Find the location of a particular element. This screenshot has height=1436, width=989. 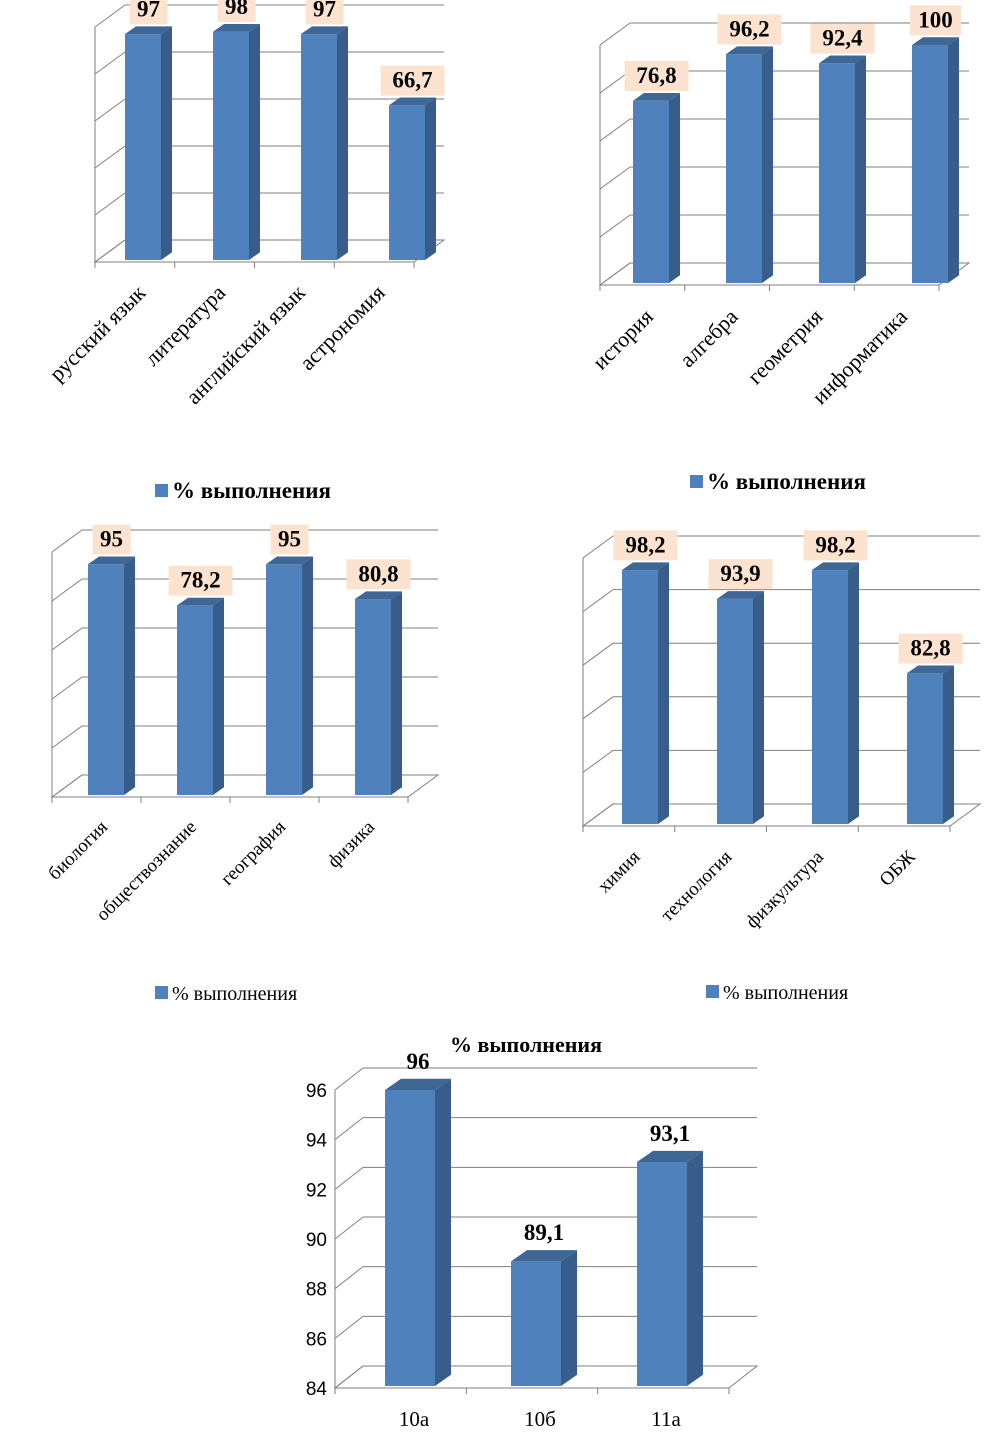

data-label: 96,2 is located at coordinates (749, 28).